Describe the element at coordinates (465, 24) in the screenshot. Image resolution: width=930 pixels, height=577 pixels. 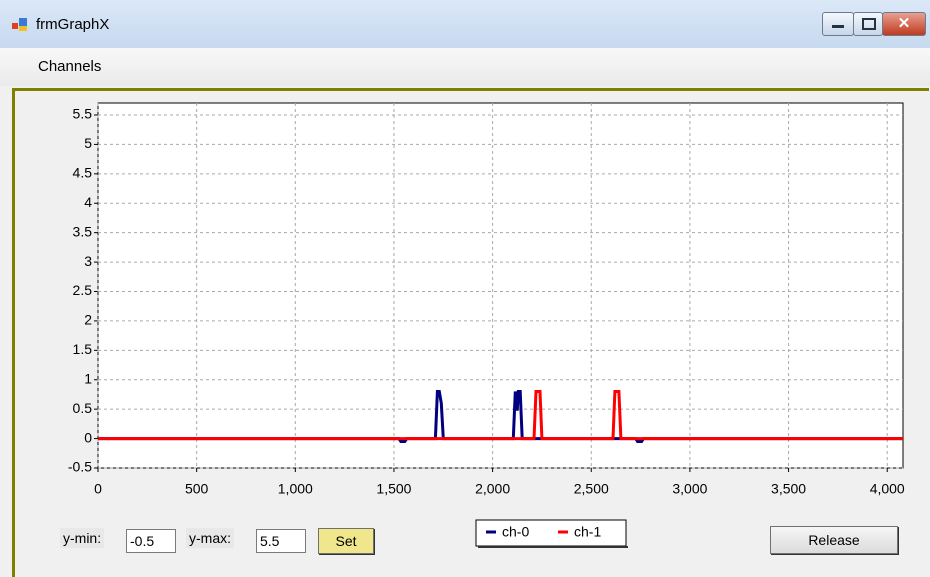
I see `title-bar: frmGraphX ✕` at that location.